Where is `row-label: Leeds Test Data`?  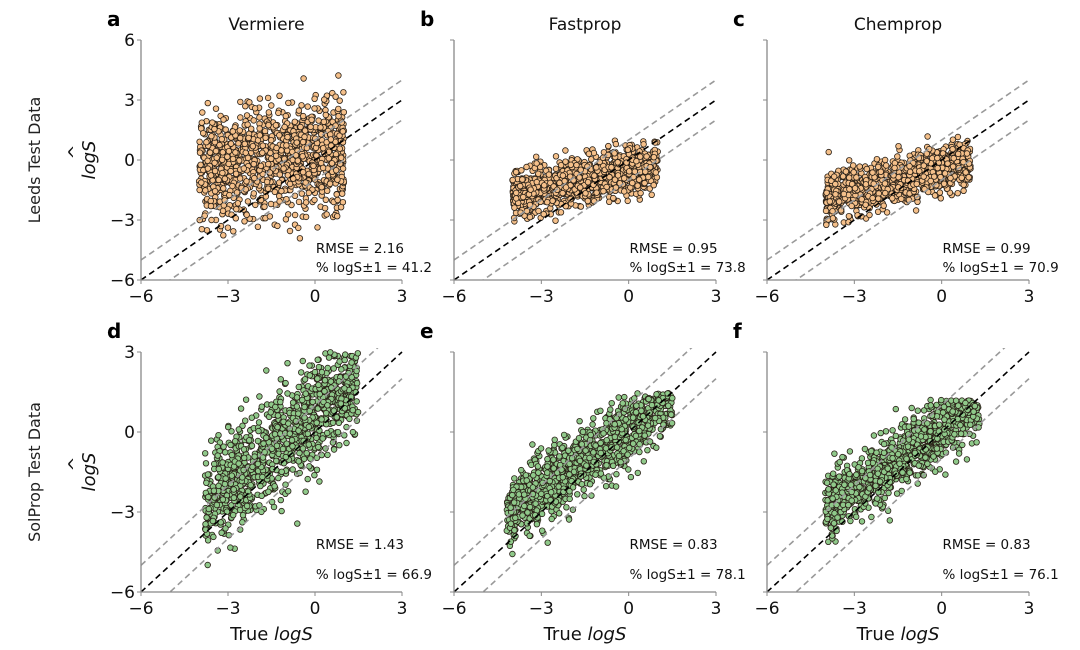 row-label: Leeds Test Data is located at coordinates (34, 160).